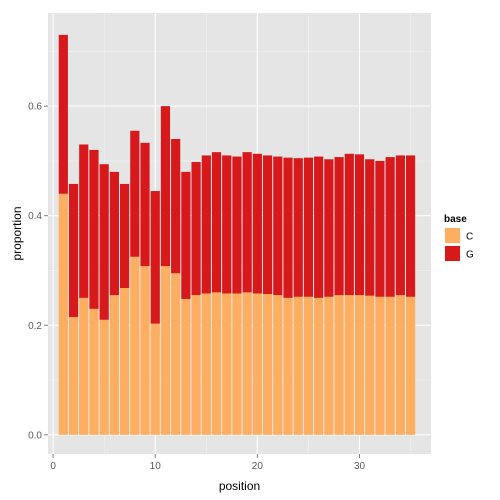 This screenshot has width=500, height=500. What do you see at coordinates (452, 235) in the screenshot?
I see `legend-swatch-C` at bounding box center [452, 235].